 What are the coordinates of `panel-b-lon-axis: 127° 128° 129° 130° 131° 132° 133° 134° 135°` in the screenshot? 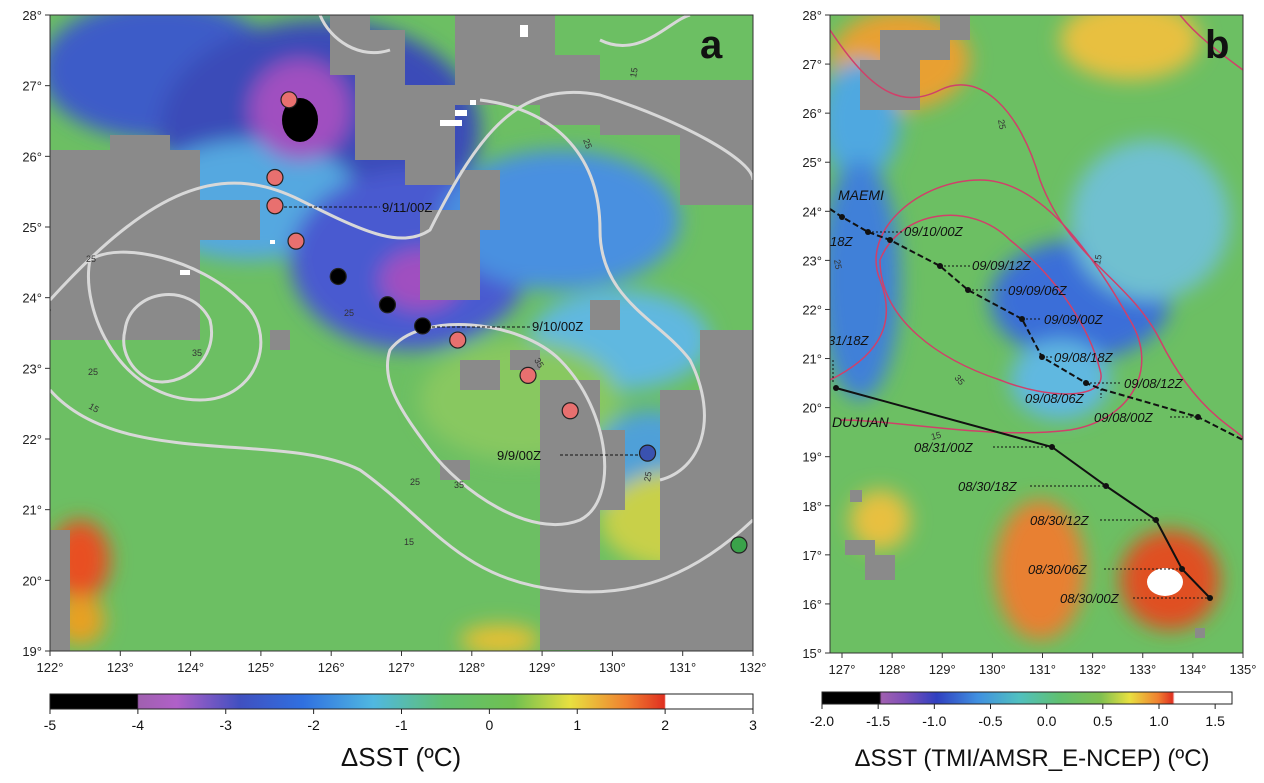 It's located at (1043, 665).